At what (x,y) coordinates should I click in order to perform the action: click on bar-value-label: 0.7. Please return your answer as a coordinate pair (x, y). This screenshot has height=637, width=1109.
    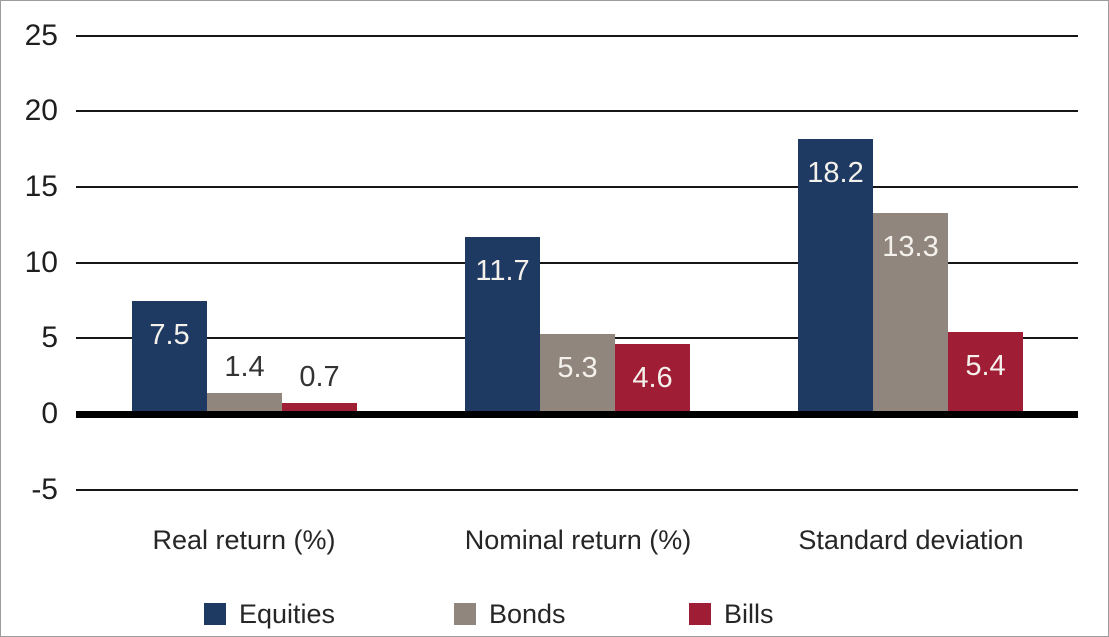
    Looking at the image, I should click on (319, 377).